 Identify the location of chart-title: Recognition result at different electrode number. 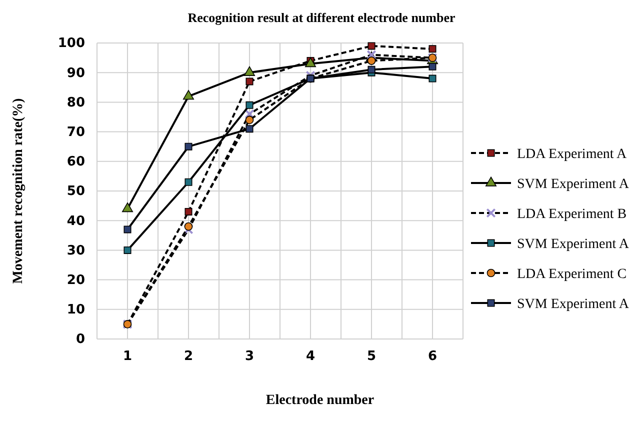
(322, 17).